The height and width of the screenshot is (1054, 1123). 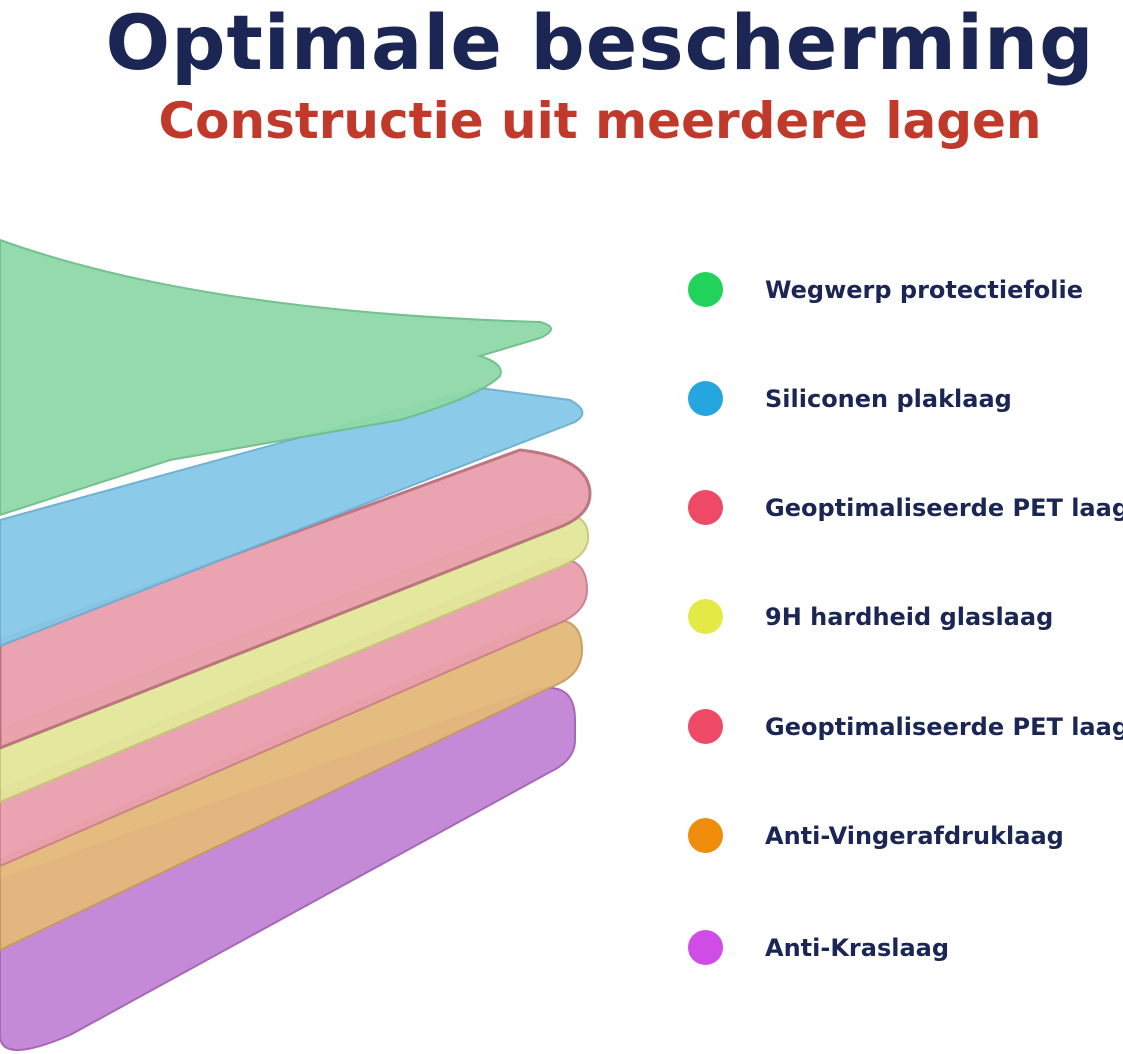 What do you see at coordinates (705, 398) in the screenshot?
I see `blue-dot-icon` at bounding box center [705, 398].